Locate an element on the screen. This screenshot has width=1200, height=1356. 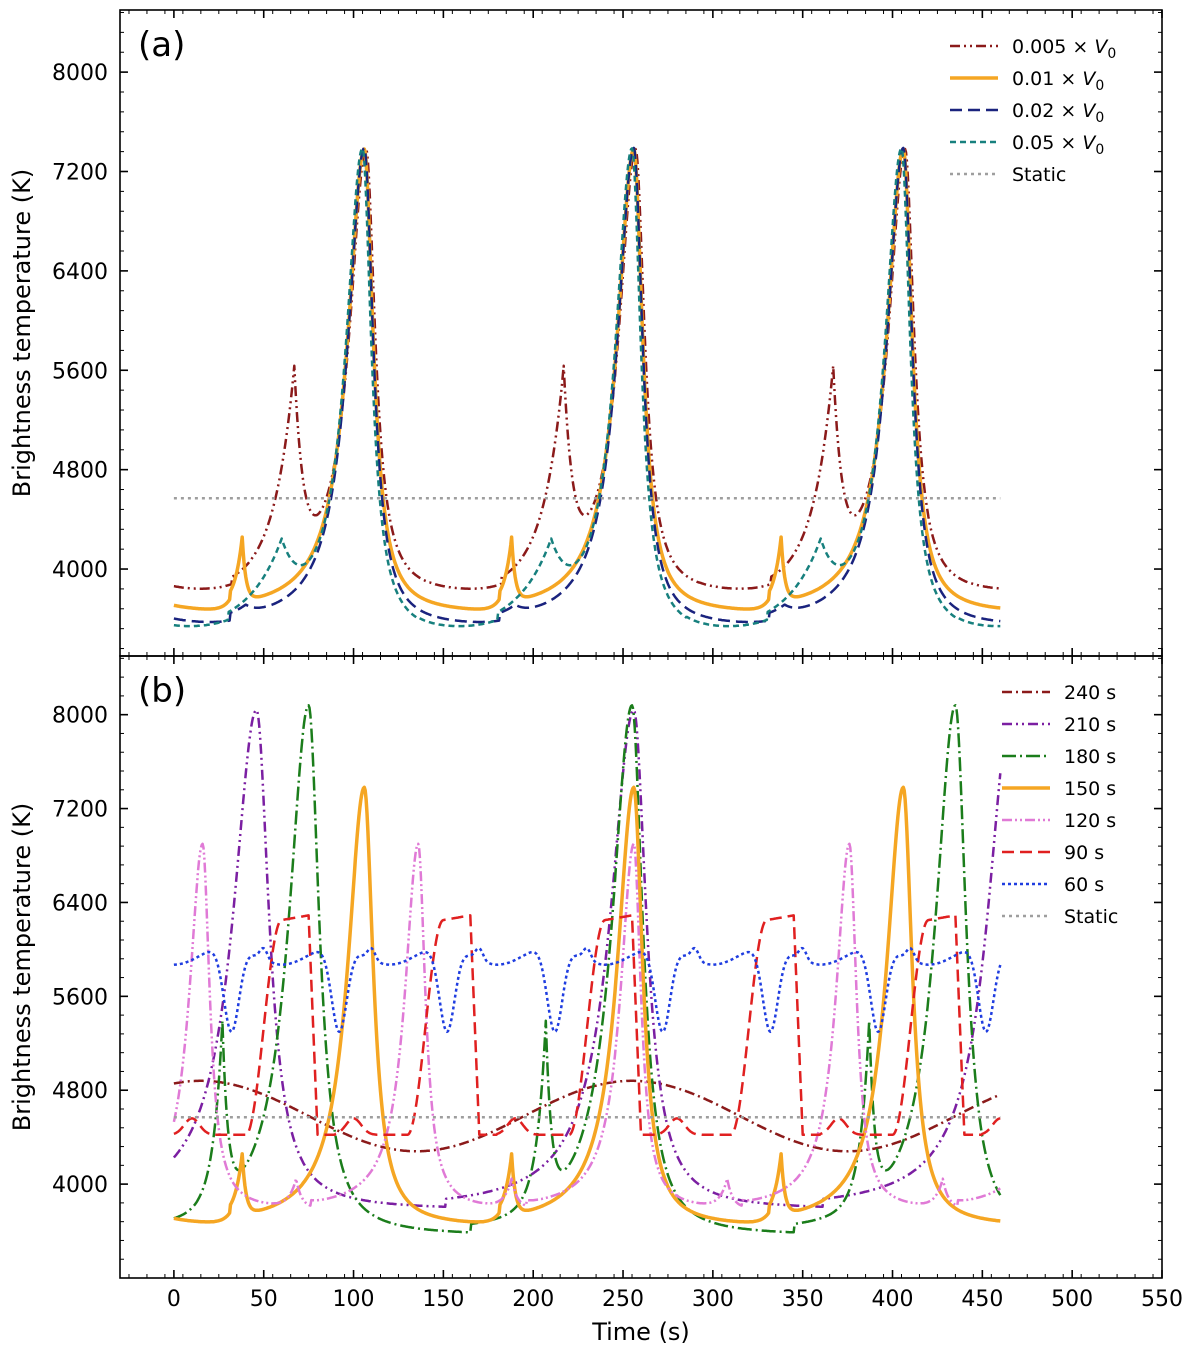
x-tick-label: 450 is located at coordinates (982, 1299).